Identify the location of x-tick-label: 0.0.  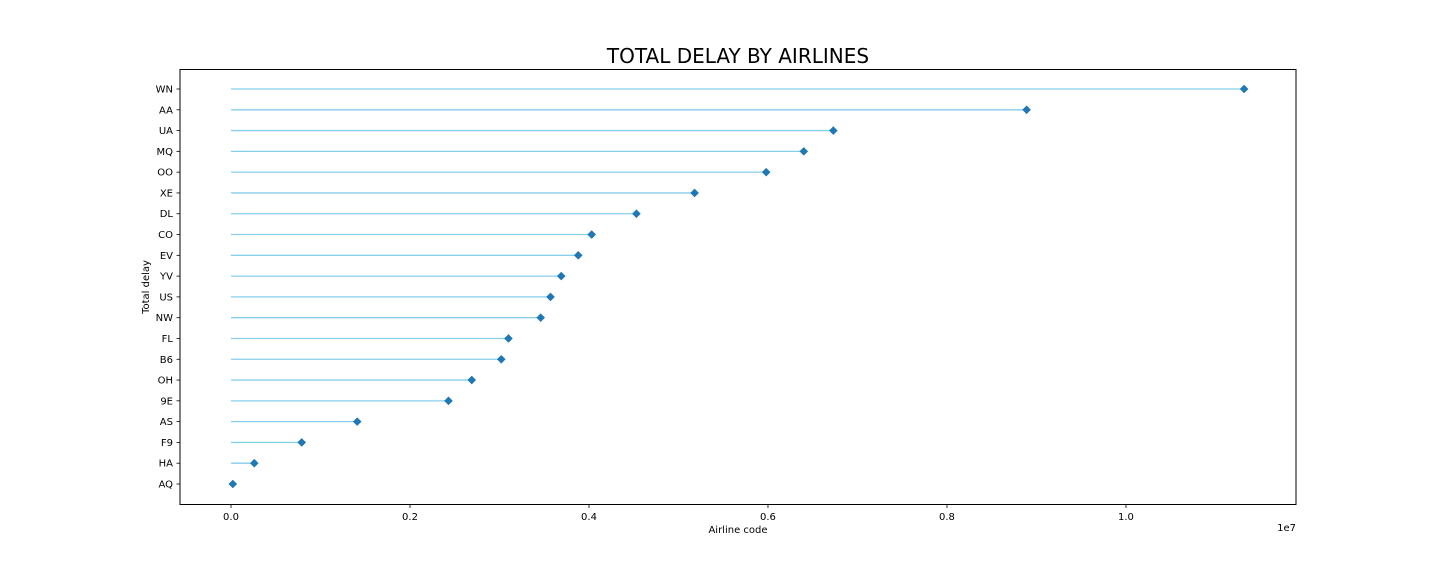
(231, 517).